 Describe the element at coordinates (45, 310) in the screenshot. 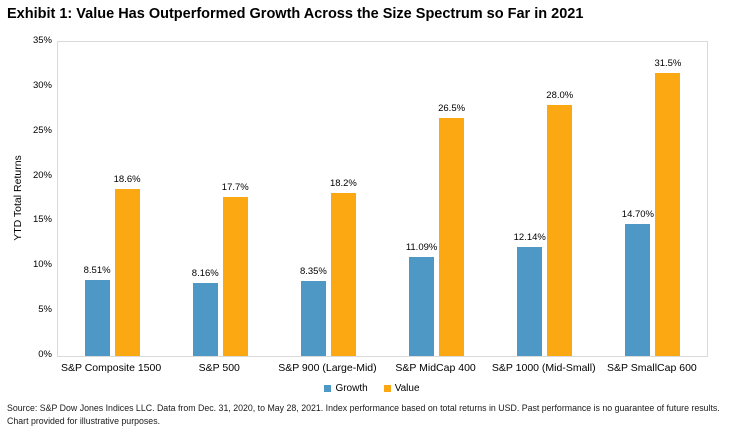

I see `y-tick-label: 5%` at that location.